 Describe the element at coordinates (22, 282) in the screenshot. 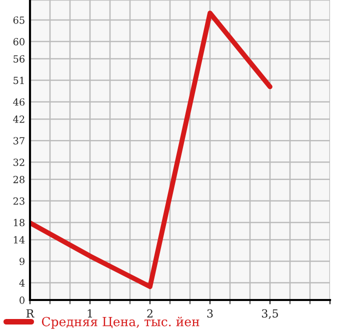

I see `y-tick-label: 4` at that location.